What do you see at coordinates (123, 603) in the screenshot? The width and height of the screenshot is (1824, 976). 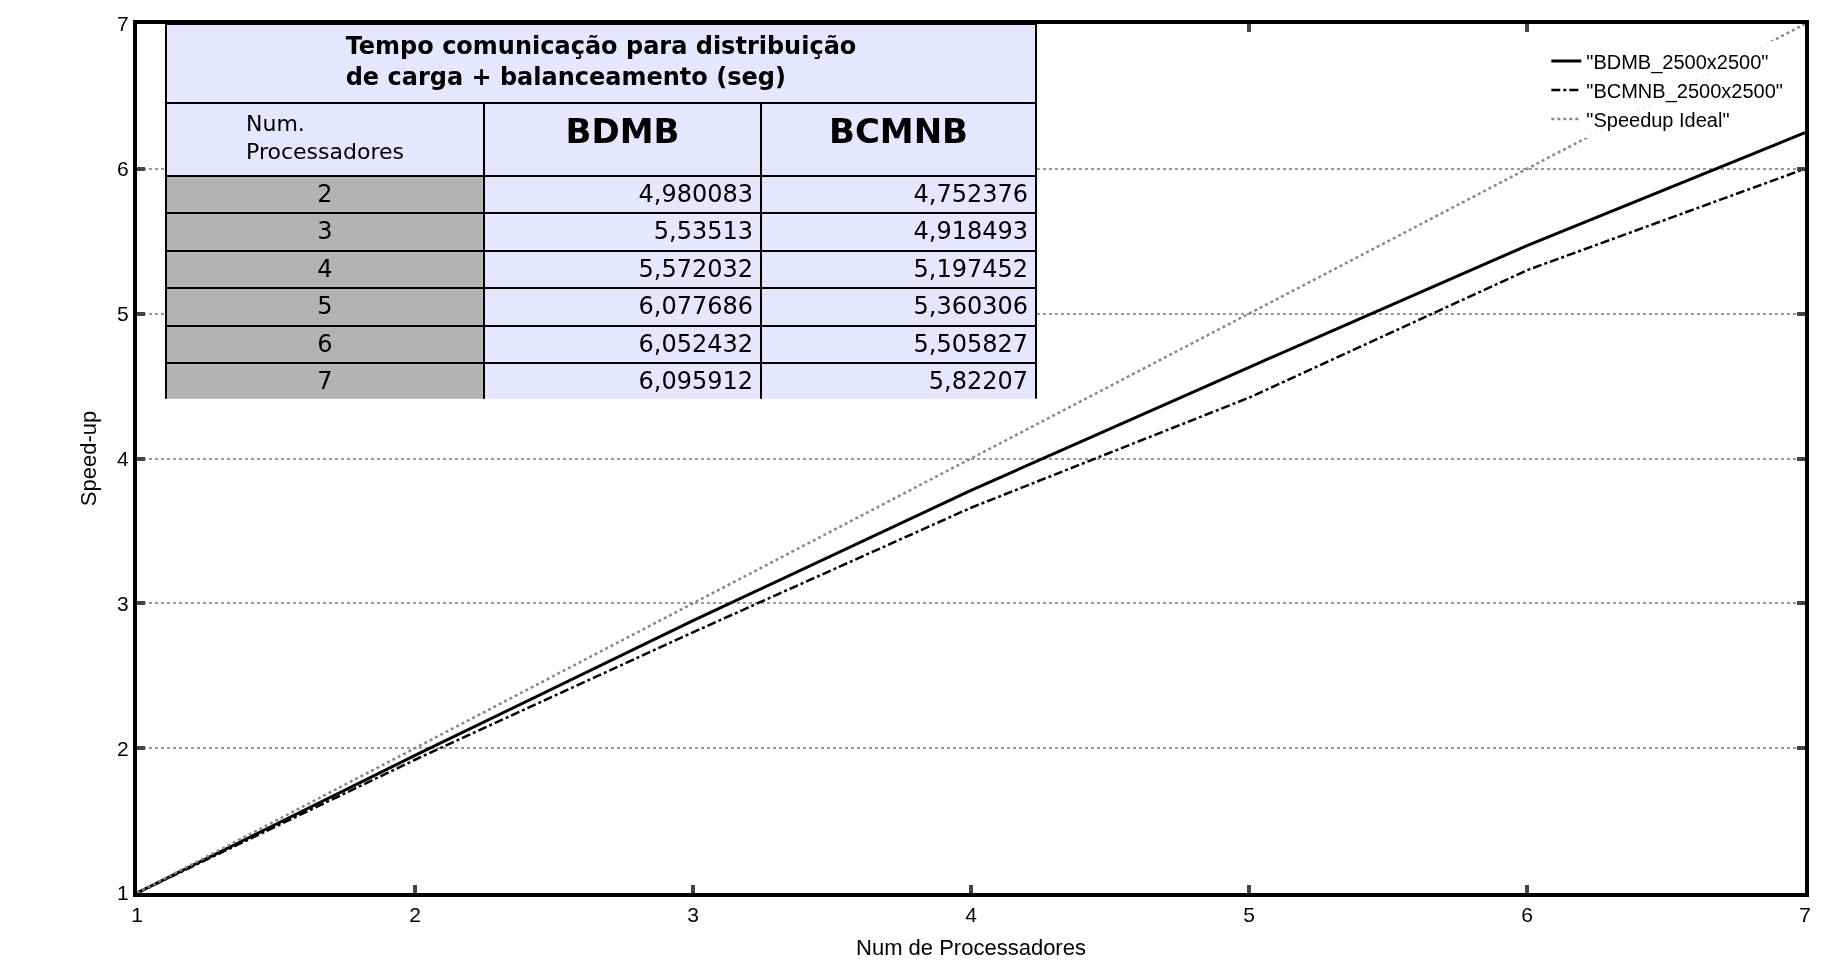 I see `y-tick-label: 3` at bounding box center [123, 603].